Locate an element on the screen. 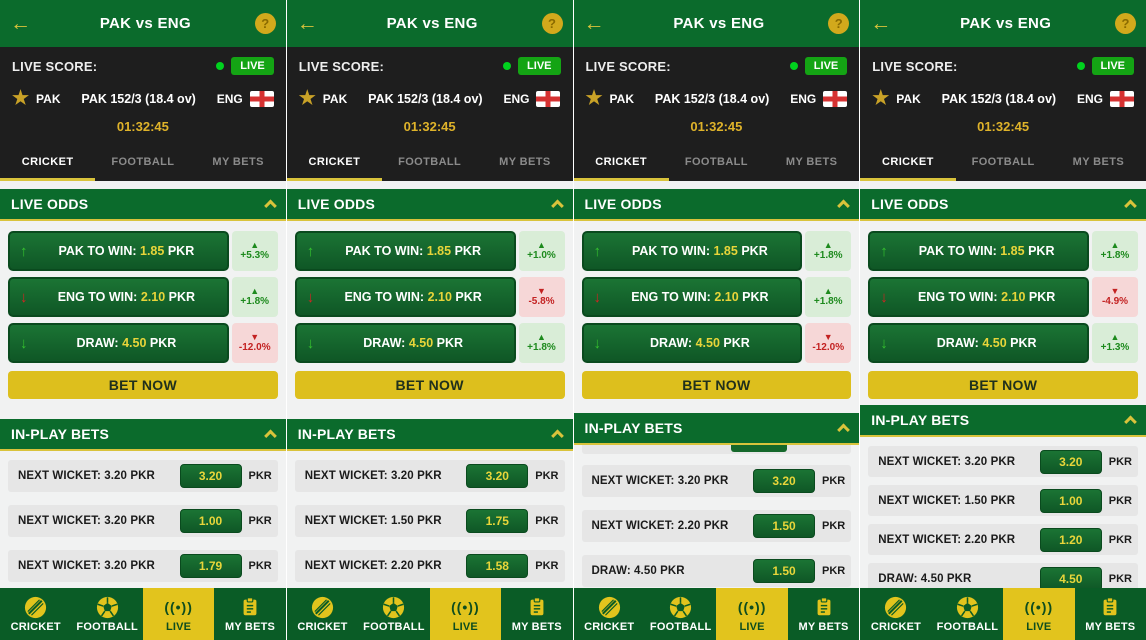 This screenshot has width=1146, height=640. in-play-row: NEXT WICKET: 1.50 PKR 1.00 PKR is located at coordinates (1003, 500).